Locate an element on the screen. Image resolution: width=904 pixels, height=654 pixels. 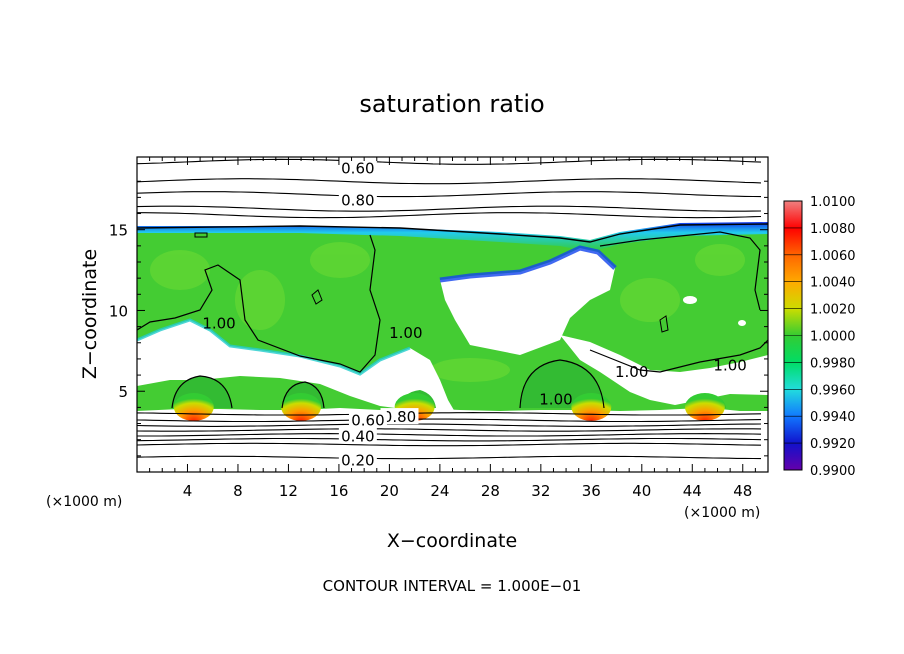
y-tick-label: 5 is located at coordinates (123, 392).